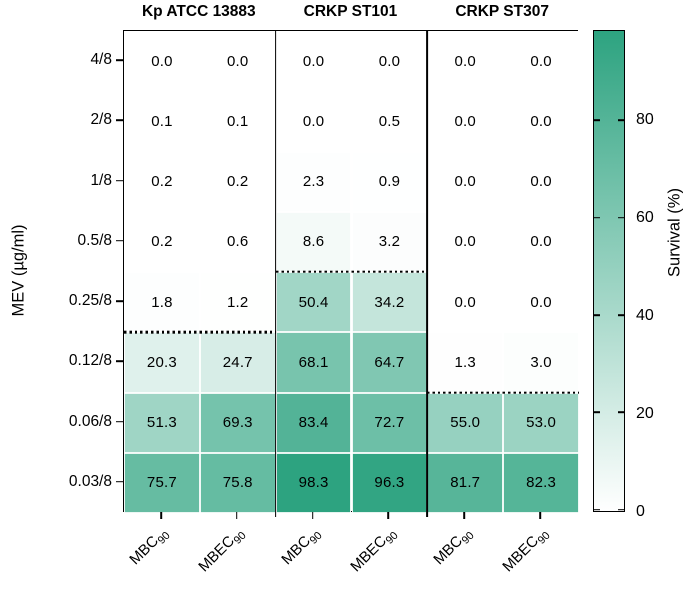 This screenshot has height=592, width=700. I want to click on row-tick-label: 0.03/8, so click(90, 481).